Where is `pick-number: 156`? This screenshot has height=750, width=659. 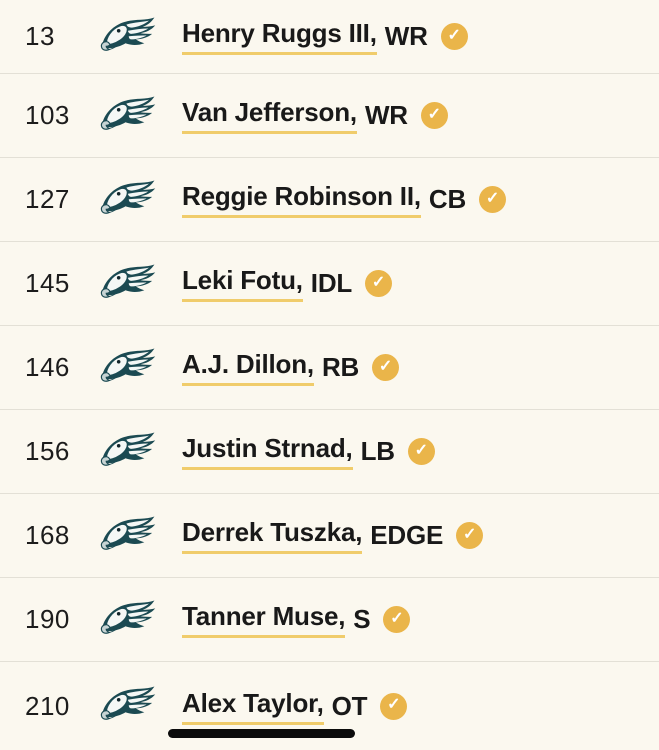 pick-number: 156 is located at coordinates (47, 451).